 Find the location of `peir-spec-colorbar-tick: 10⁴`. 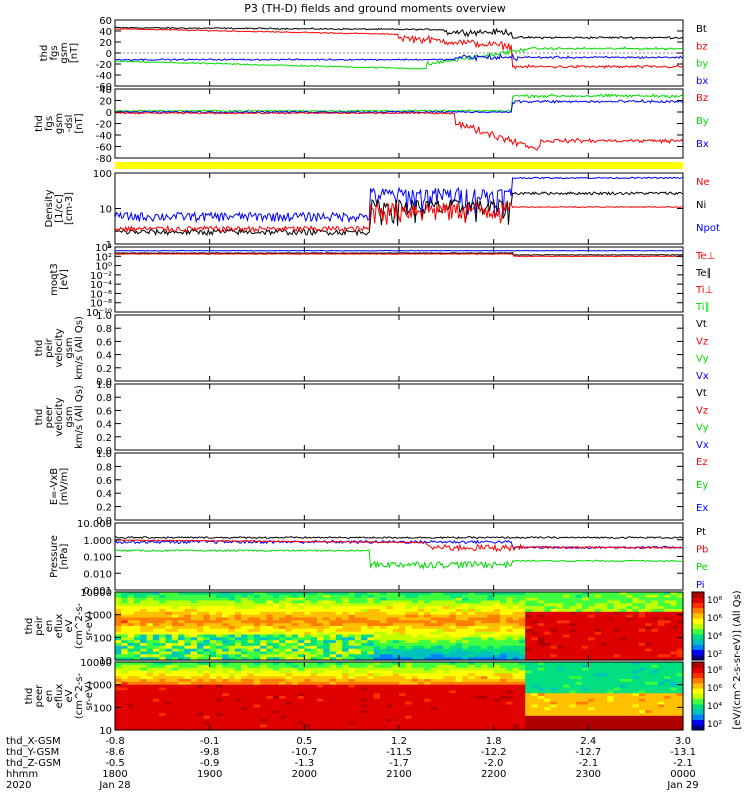

peir-spec-colorbar-tick: 10⁴ is located at coordinates (714, 637).